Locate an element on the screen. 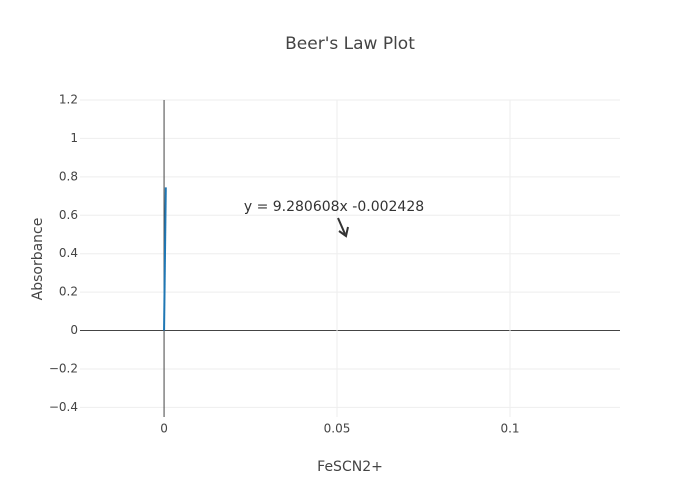  annotation-arrow is located at coordinates (343, 227).